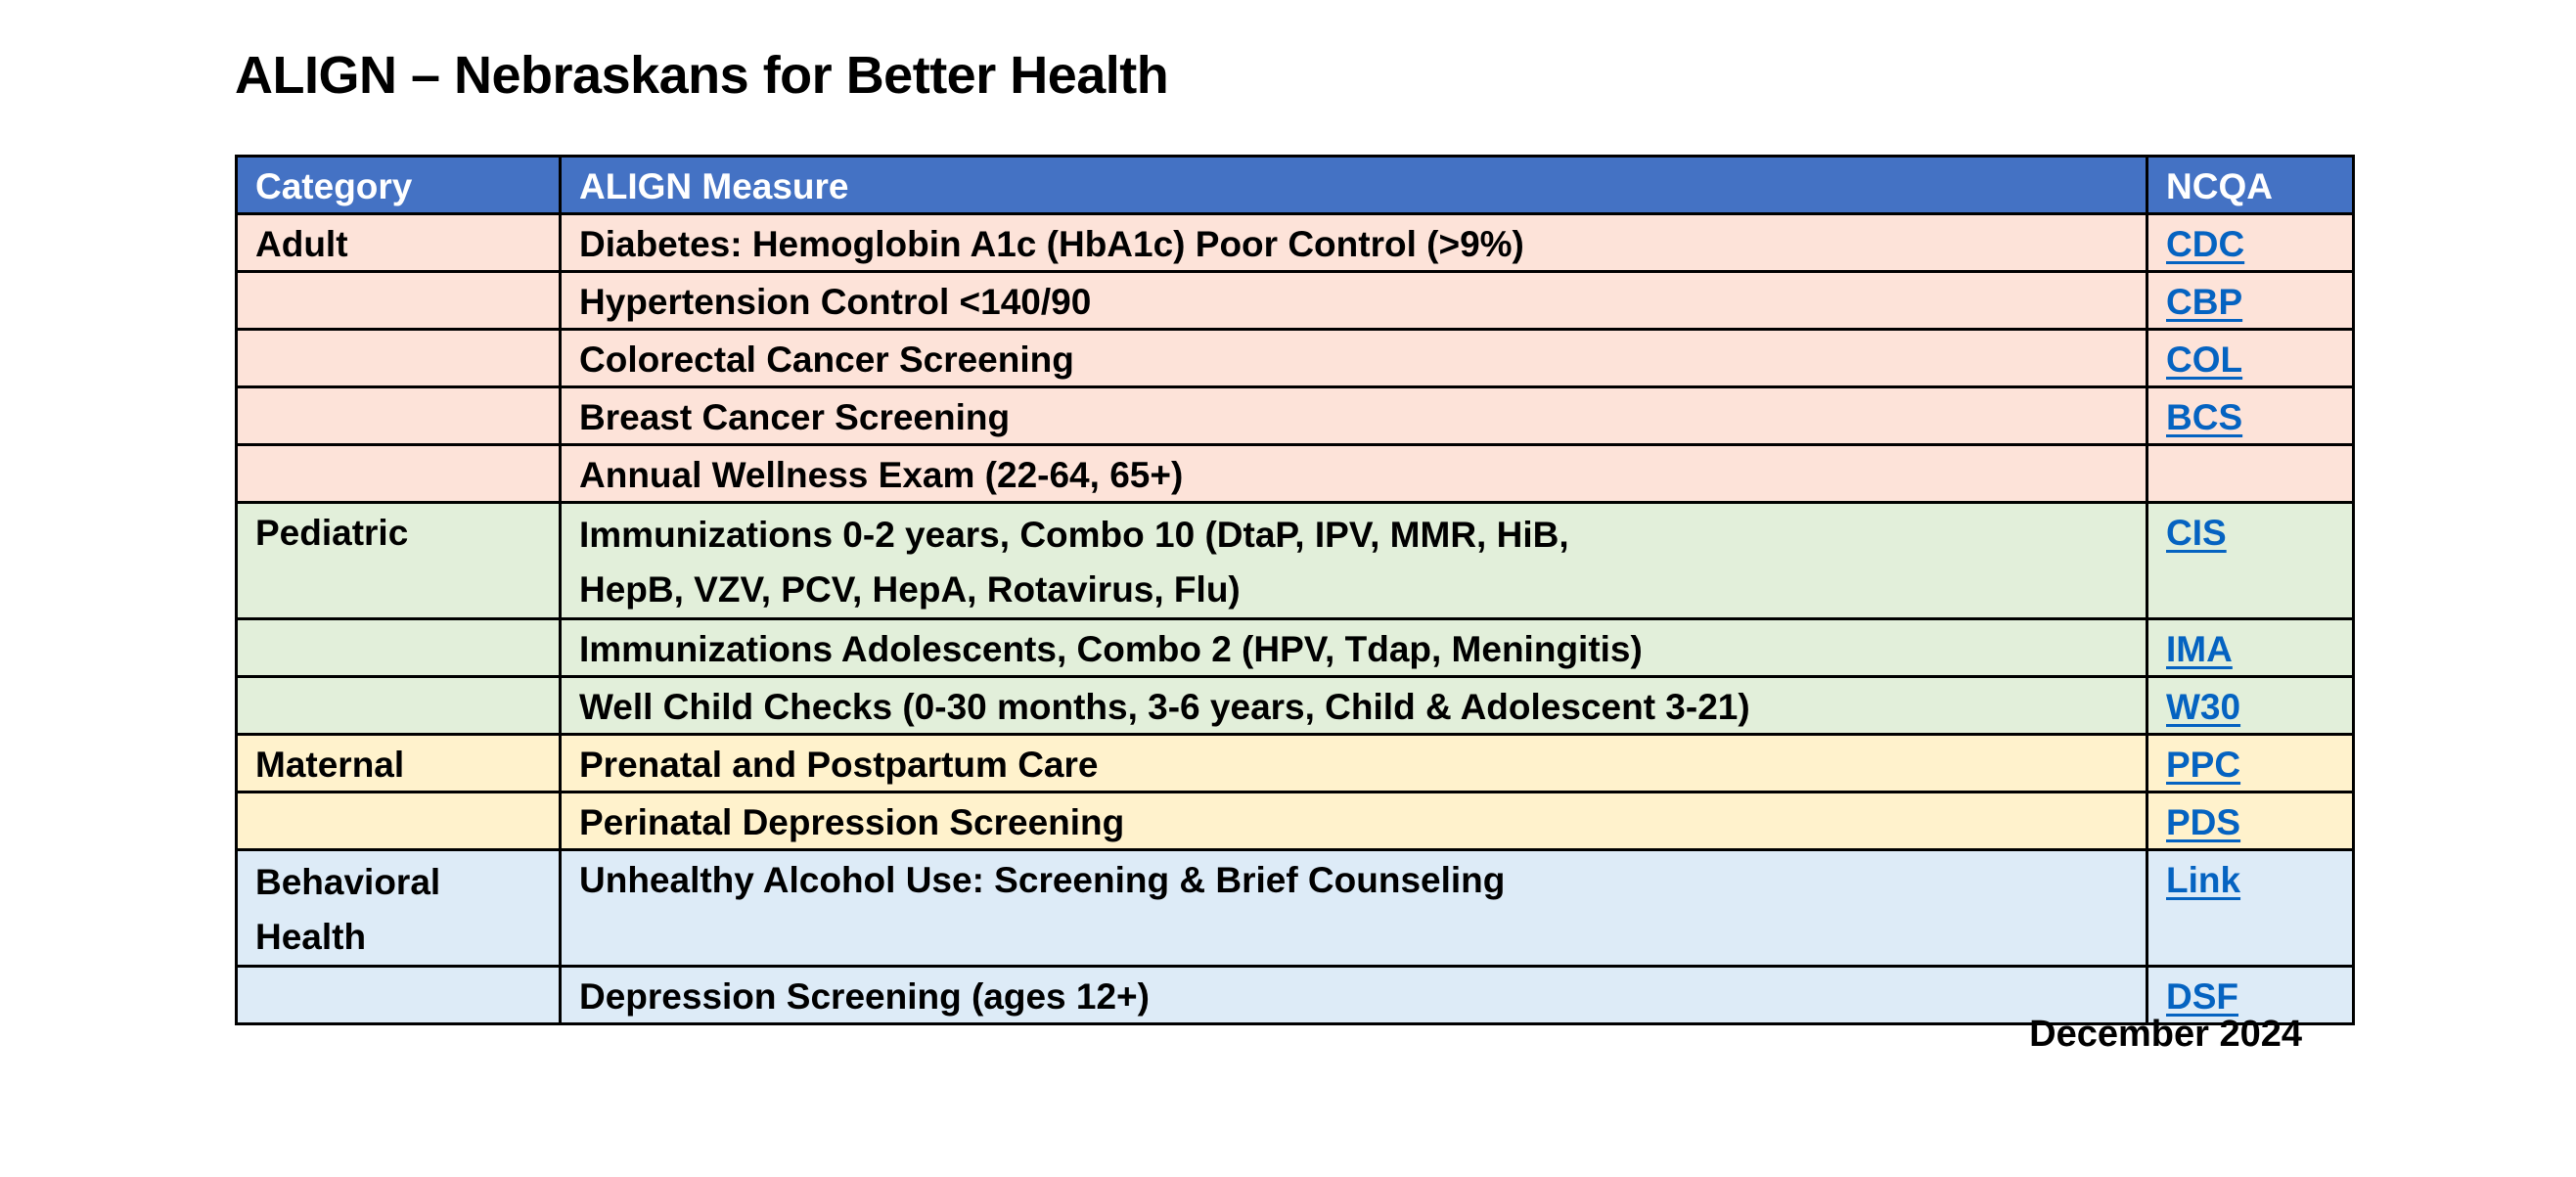 The height and width of the screenshot is (1177, 2576). I want to click on table-header-row: Category ALIGN Measure NCQA, so click(1295, 185).